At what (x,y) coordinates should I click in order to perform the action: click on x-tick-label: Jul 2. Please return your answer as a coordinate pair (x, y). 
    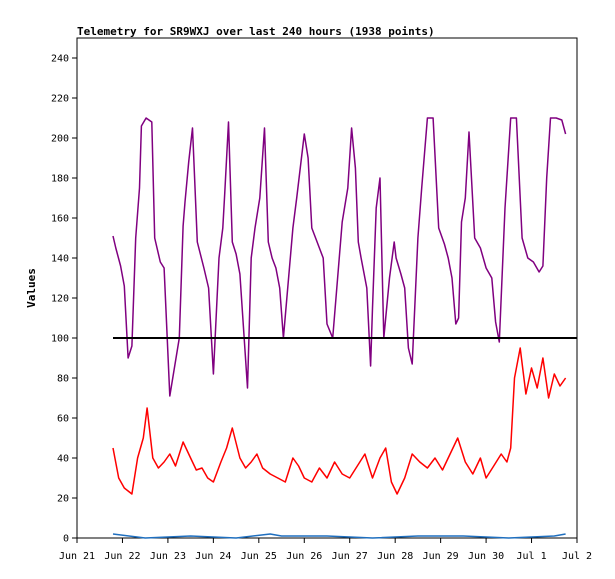
    Looking at the image, I should click on (577, 556).